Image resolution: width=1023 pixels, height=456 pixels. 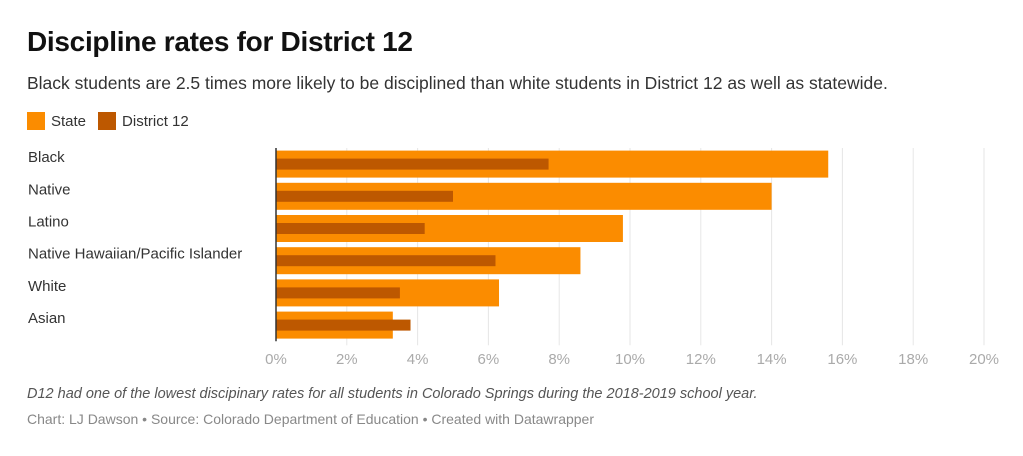 I want to click on source-credit: Source: Colorado Department of Education, so click(x=284, y=419).